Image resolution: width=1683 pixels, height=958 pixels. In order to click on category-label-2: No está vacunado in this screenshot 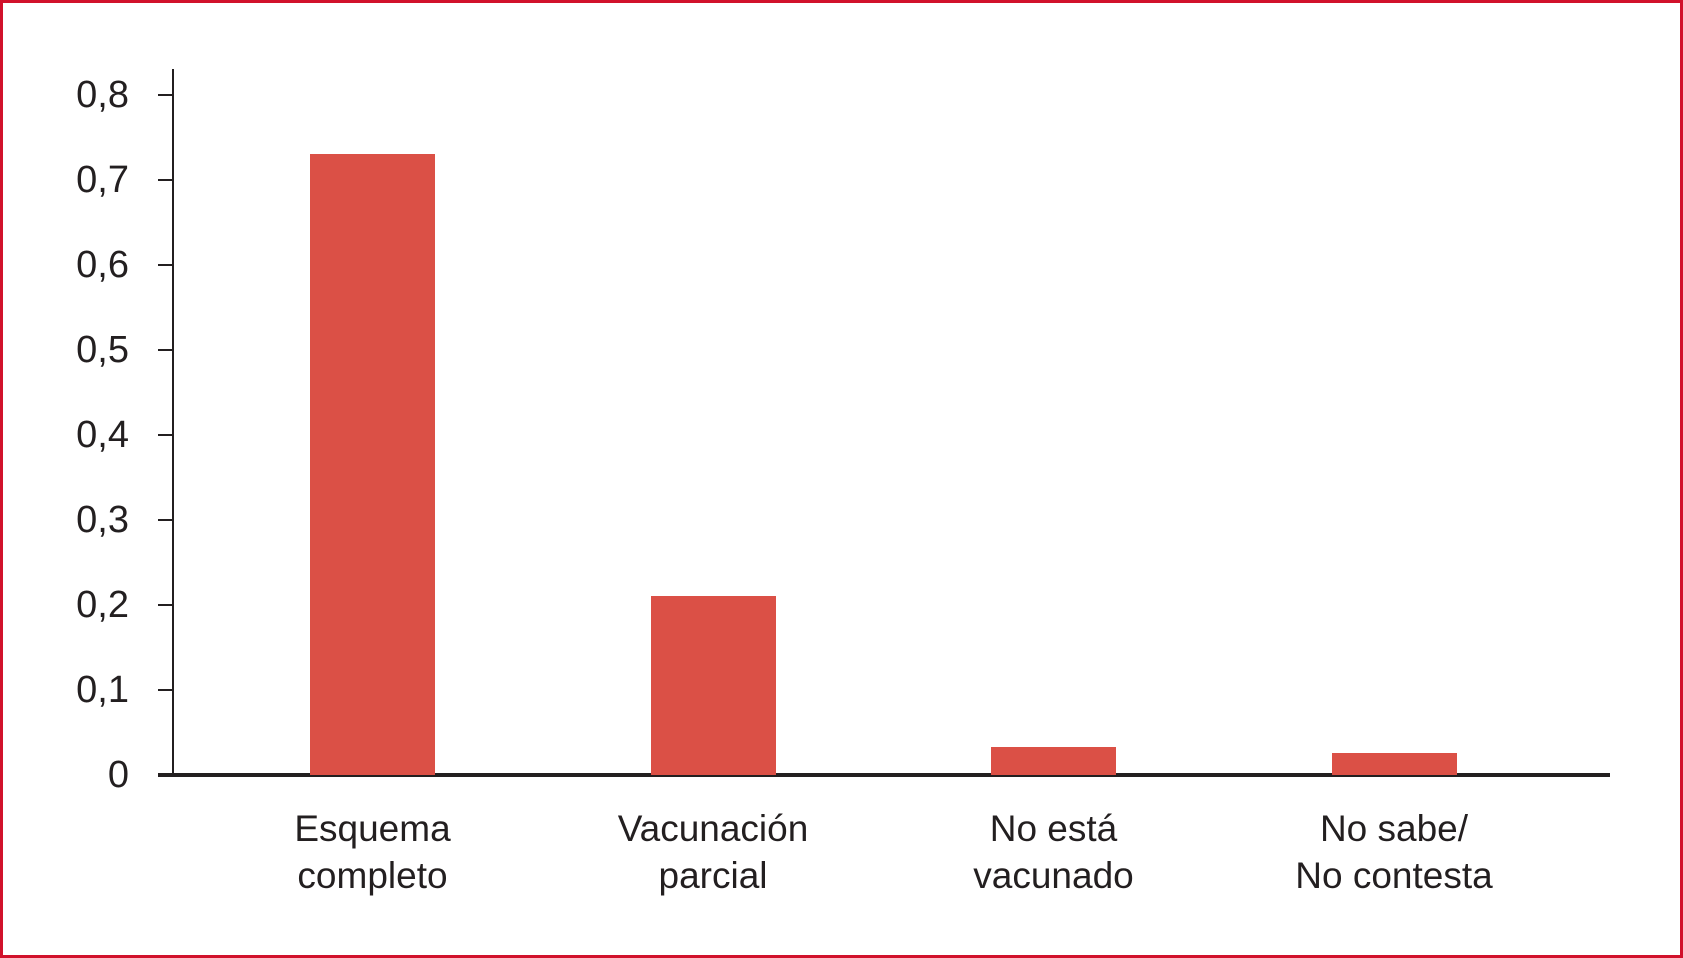, I will do `click(1053, 852)`.